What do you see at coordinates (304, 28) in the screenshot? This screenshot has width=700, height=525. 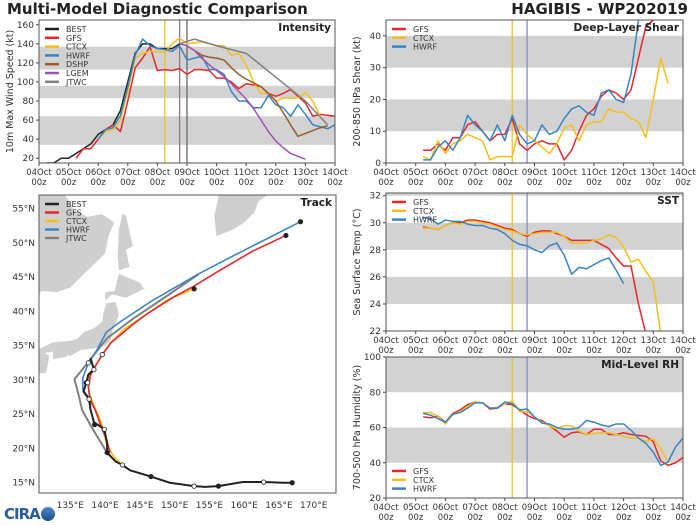 I see `panel-title: Intensity` at bounding box center [304, 28].